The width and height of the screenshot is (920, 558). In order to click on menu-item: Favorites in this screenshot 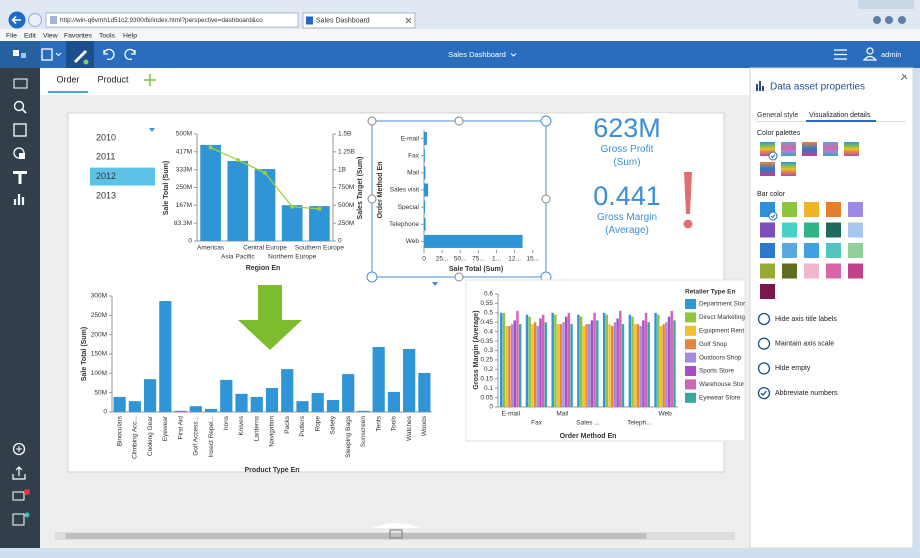, I will do `click(78, 35)`.